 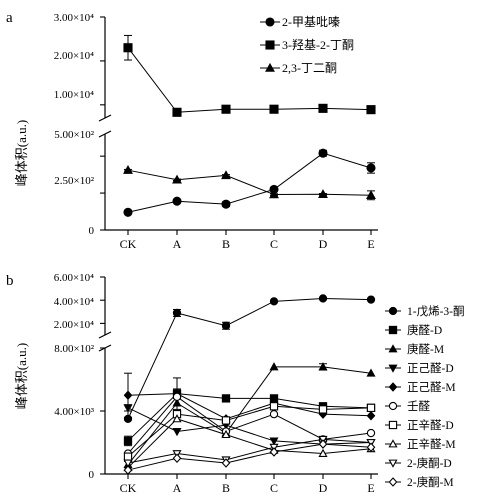 I want to click on panel-b-legend-label-nonanal: 壬醛, so click(x=418, y=406).